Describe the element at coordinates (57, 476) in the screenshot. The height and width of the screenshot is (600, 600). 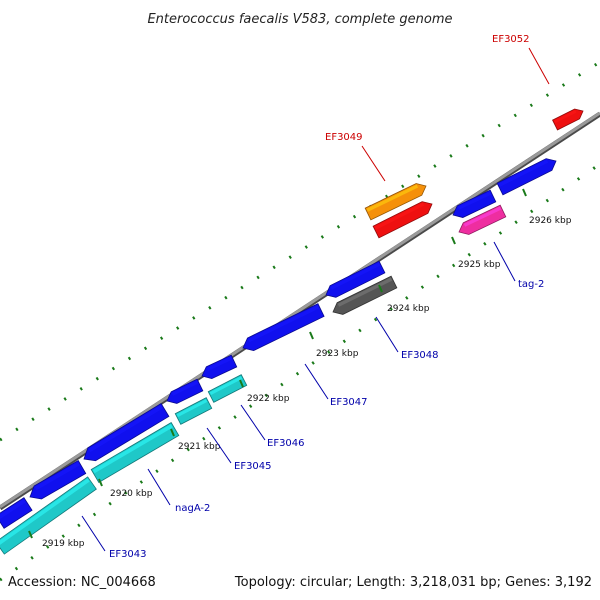
I see `gene-blue-arrow-f-highlight` at that location.